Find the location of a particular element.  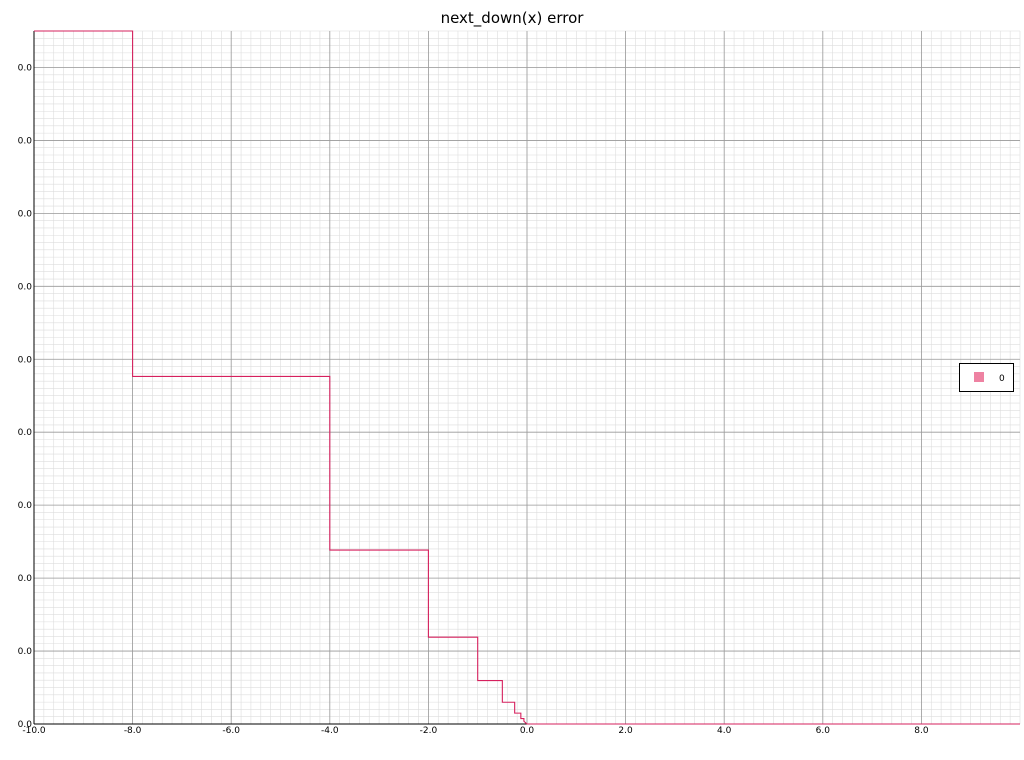

x-tick-label: -10.0 is located at coordinates (34, 731).